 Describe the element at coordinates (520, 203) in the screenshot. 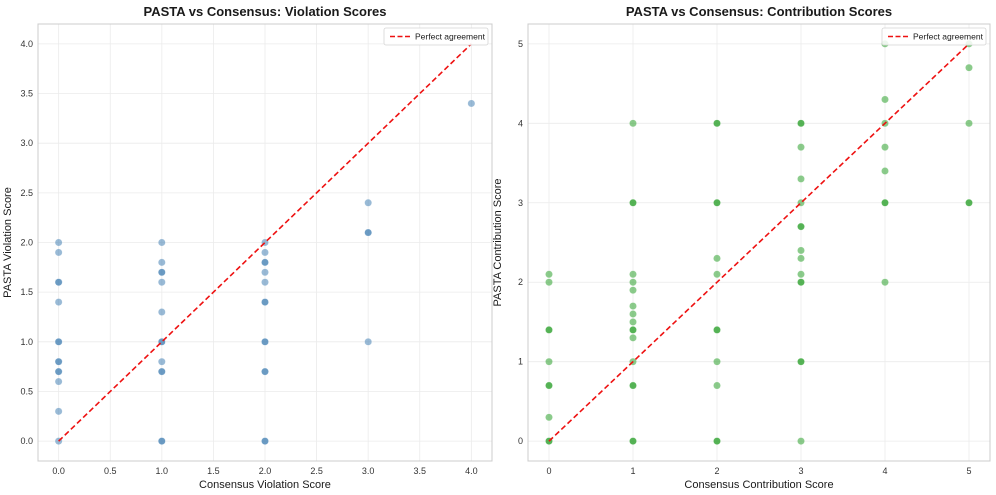

I see `contribution-y-tick-label: 3` at that location.